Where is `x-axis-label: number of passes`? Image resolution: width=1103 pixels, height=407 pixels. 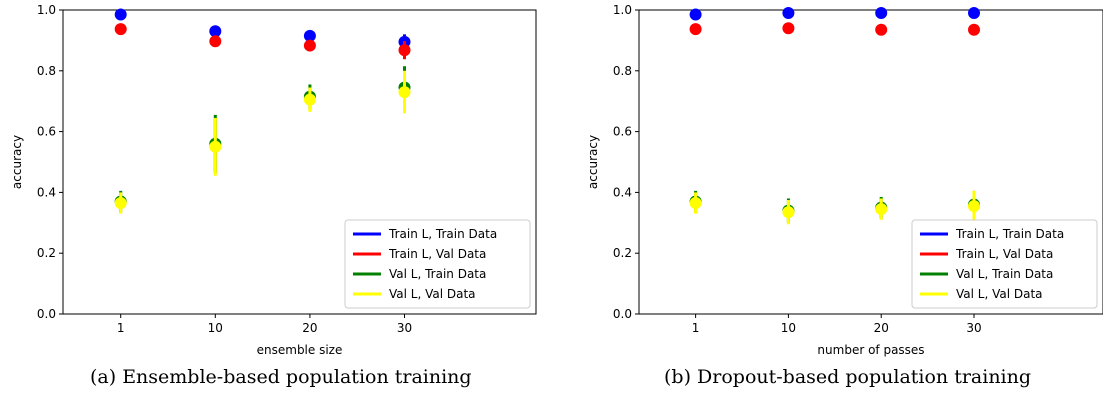
x-axis-label: number of passes is located at coordinates (870, 350).